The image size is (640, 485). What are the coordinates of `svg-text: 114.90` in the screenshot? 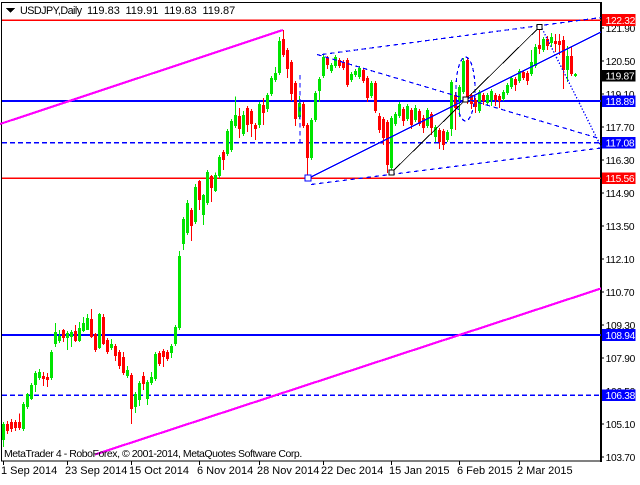 It's located at (620, 194).